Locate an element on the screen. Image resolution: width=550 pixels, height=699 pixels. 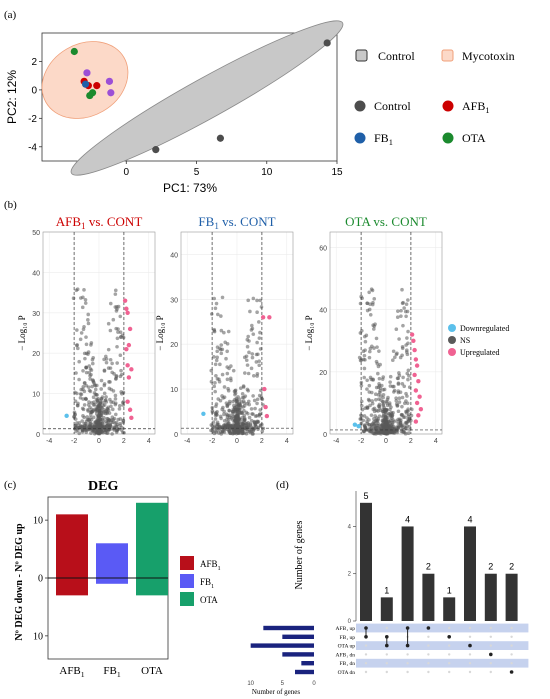
upset-intersection-bar is located at coordinates (366, 561).